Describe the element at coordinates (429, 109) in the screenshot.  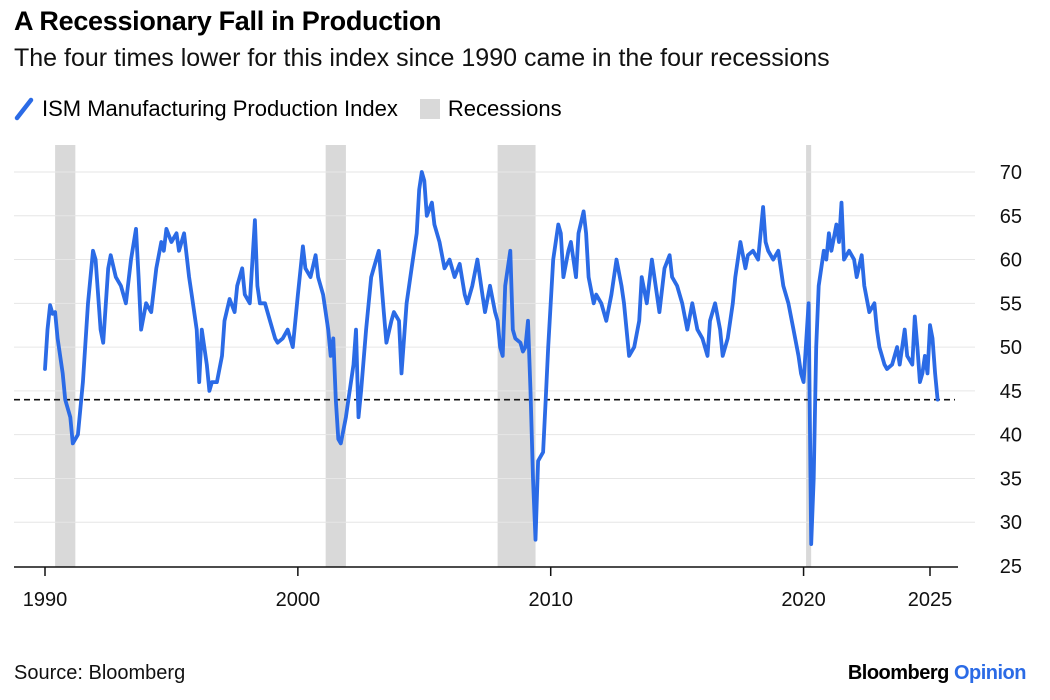
I see `legend-area-swatch` at that location.